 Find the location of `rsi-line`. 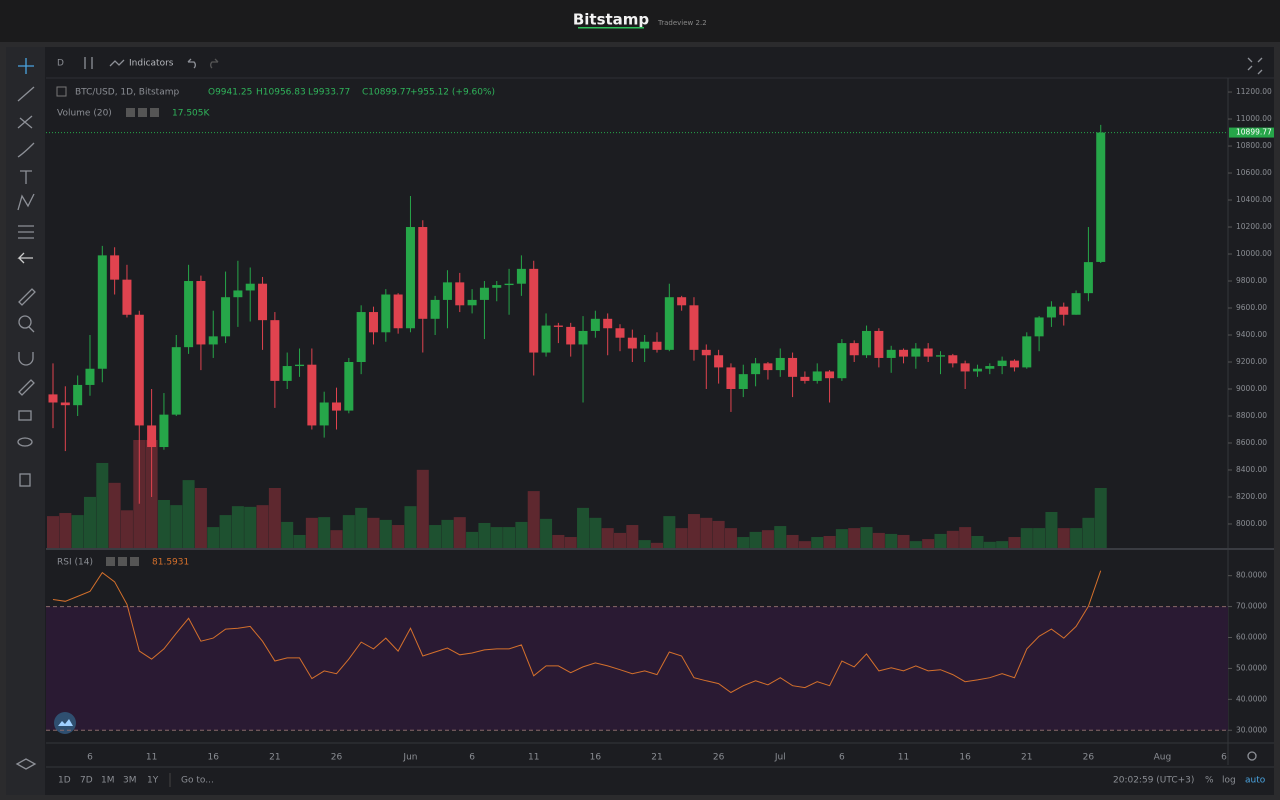

rsi-line is located at coordinates (577, 632).